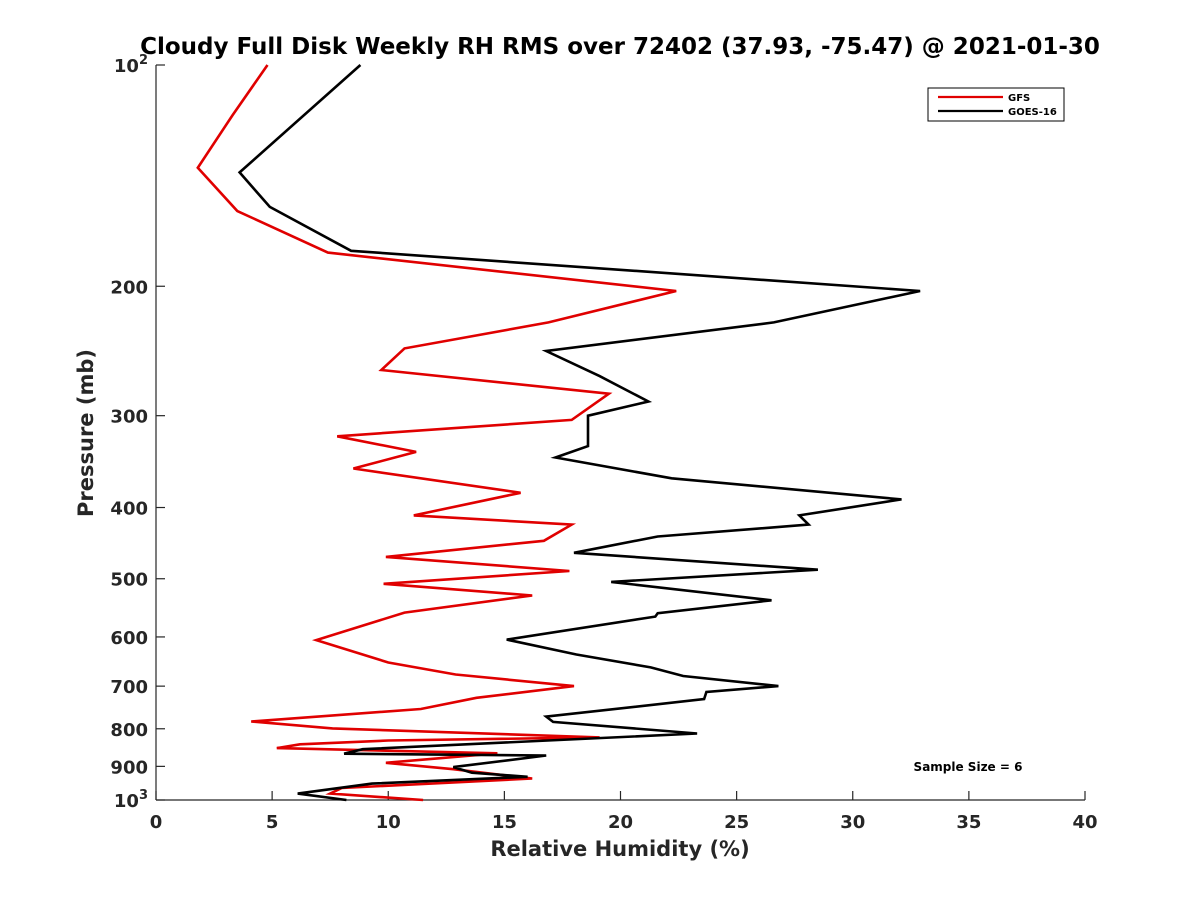 The height and width of the screenshot is (900, 1200). Describe the element at coordinates (619, 849) in the screenshot. I see `x-axis-label: Relative Humidity (%)` at that location.